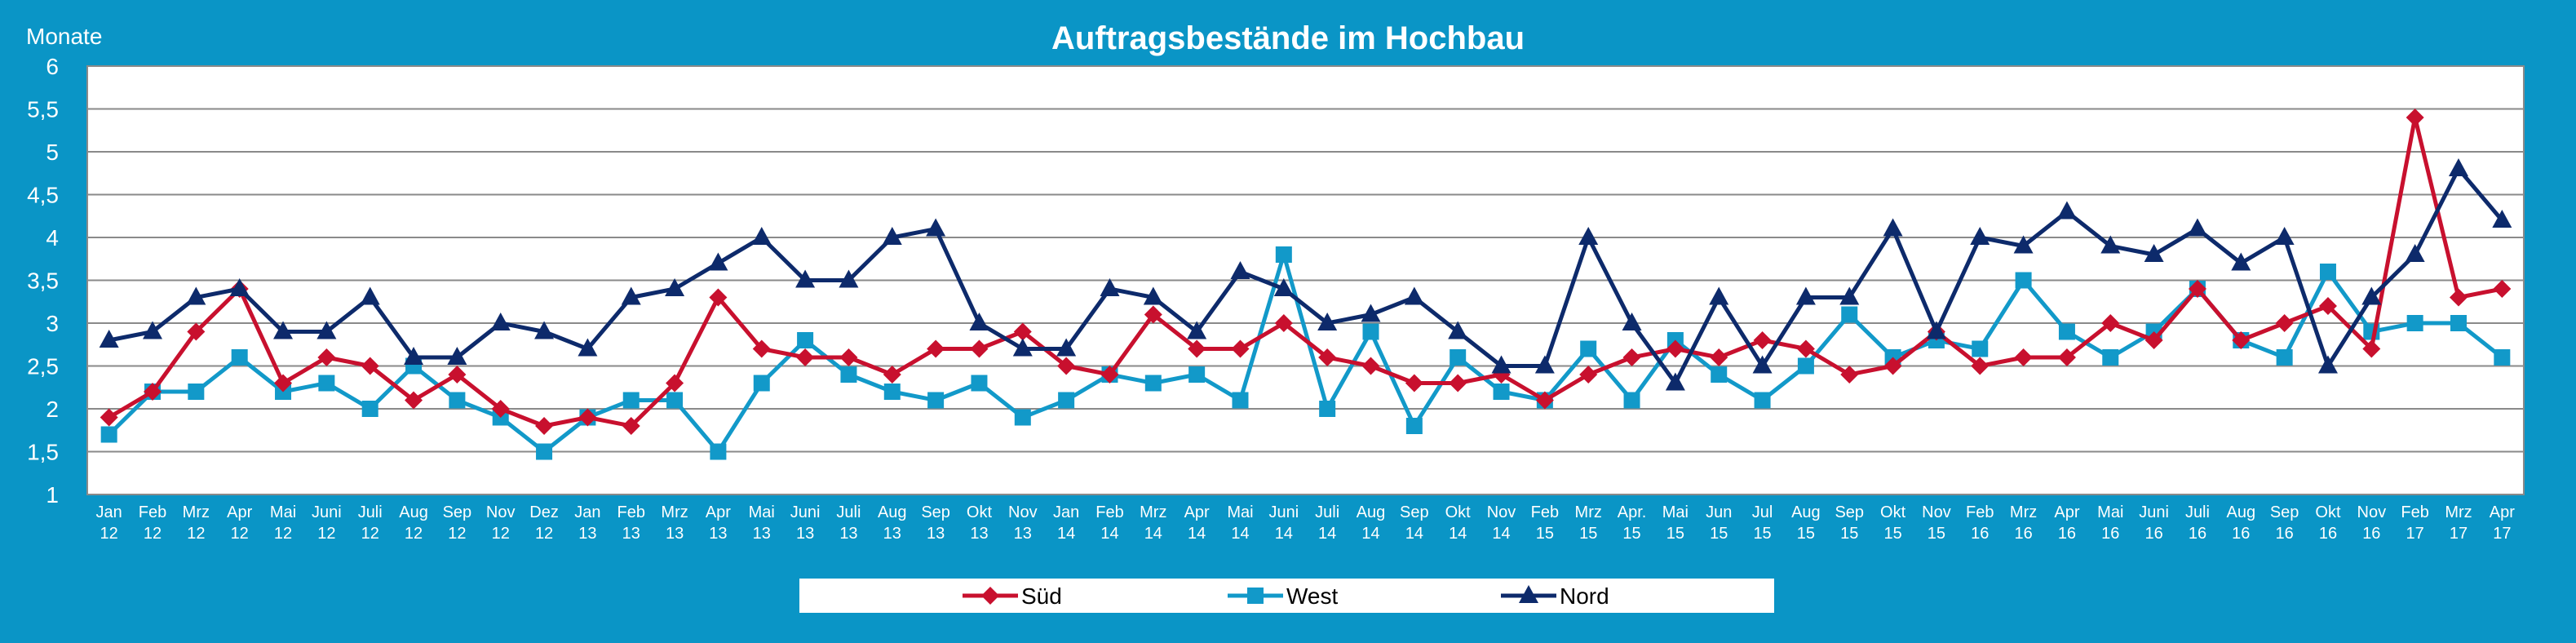  Describe the element at coordinates (43, 195) in the screenshot. I see `y-tick-label: 4,5` at that location.